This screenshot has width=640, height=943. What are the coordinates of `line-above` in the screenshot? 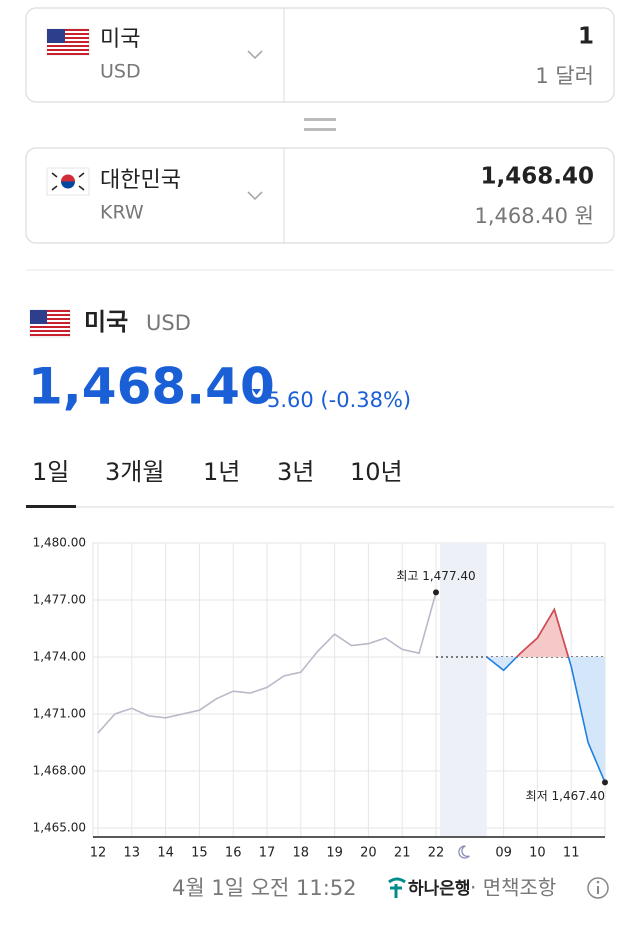 It's located at (528, 632).